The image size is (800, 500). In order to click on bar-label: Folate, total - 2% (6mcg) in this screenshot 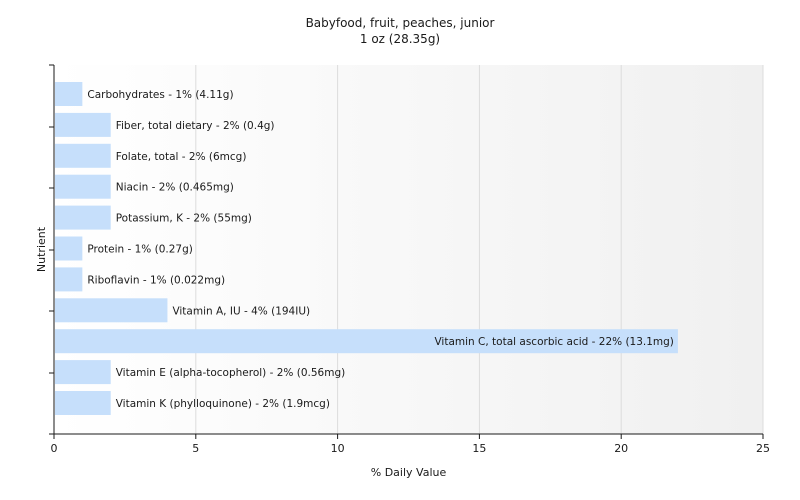, I will do `click(181, 157)`.